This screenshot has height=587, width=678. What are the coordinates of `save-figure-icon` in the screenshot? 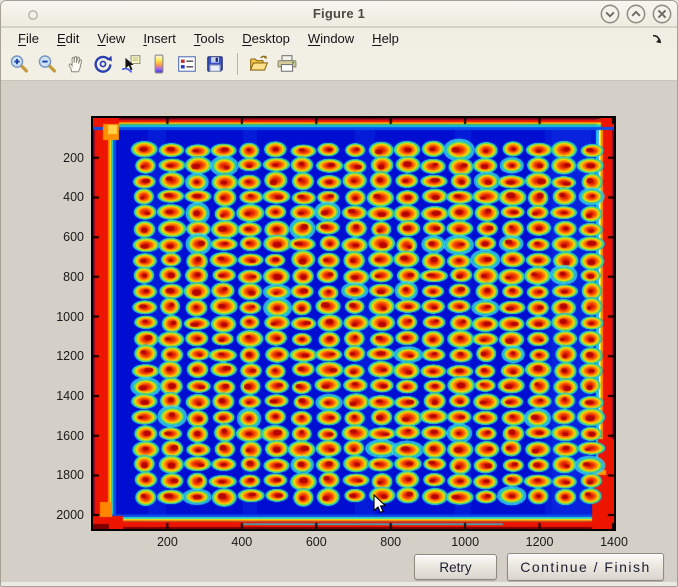 It's located at (215, 64).